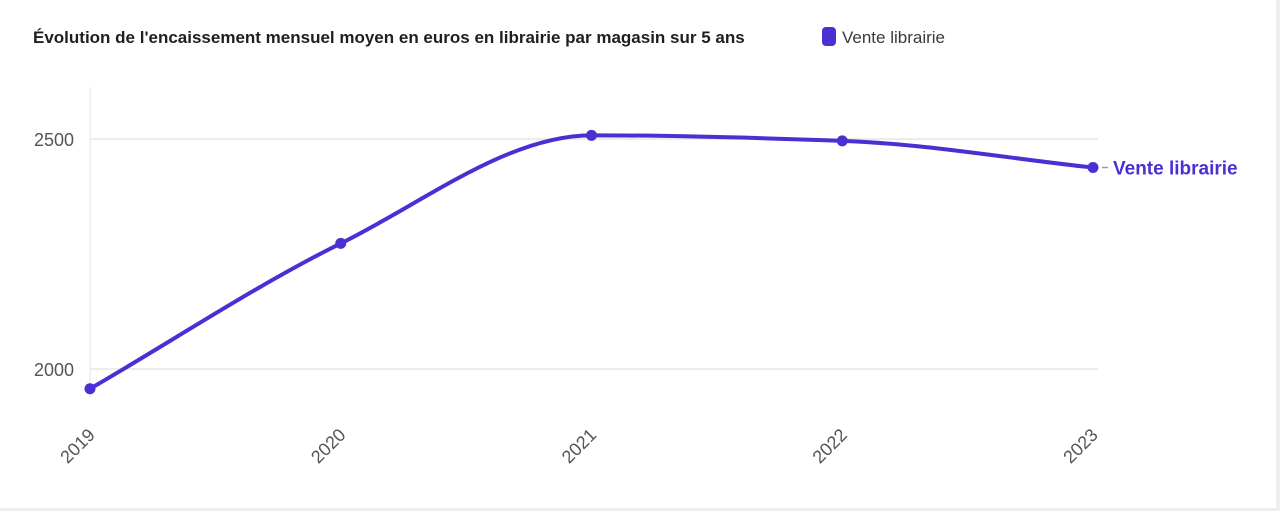 Image resolution: width=1280 pixels, height=511 pixels. What do you see at coordinates (842, 141) in the screenshot?
I see `data-point-2022` at bounding box center [842, 141].